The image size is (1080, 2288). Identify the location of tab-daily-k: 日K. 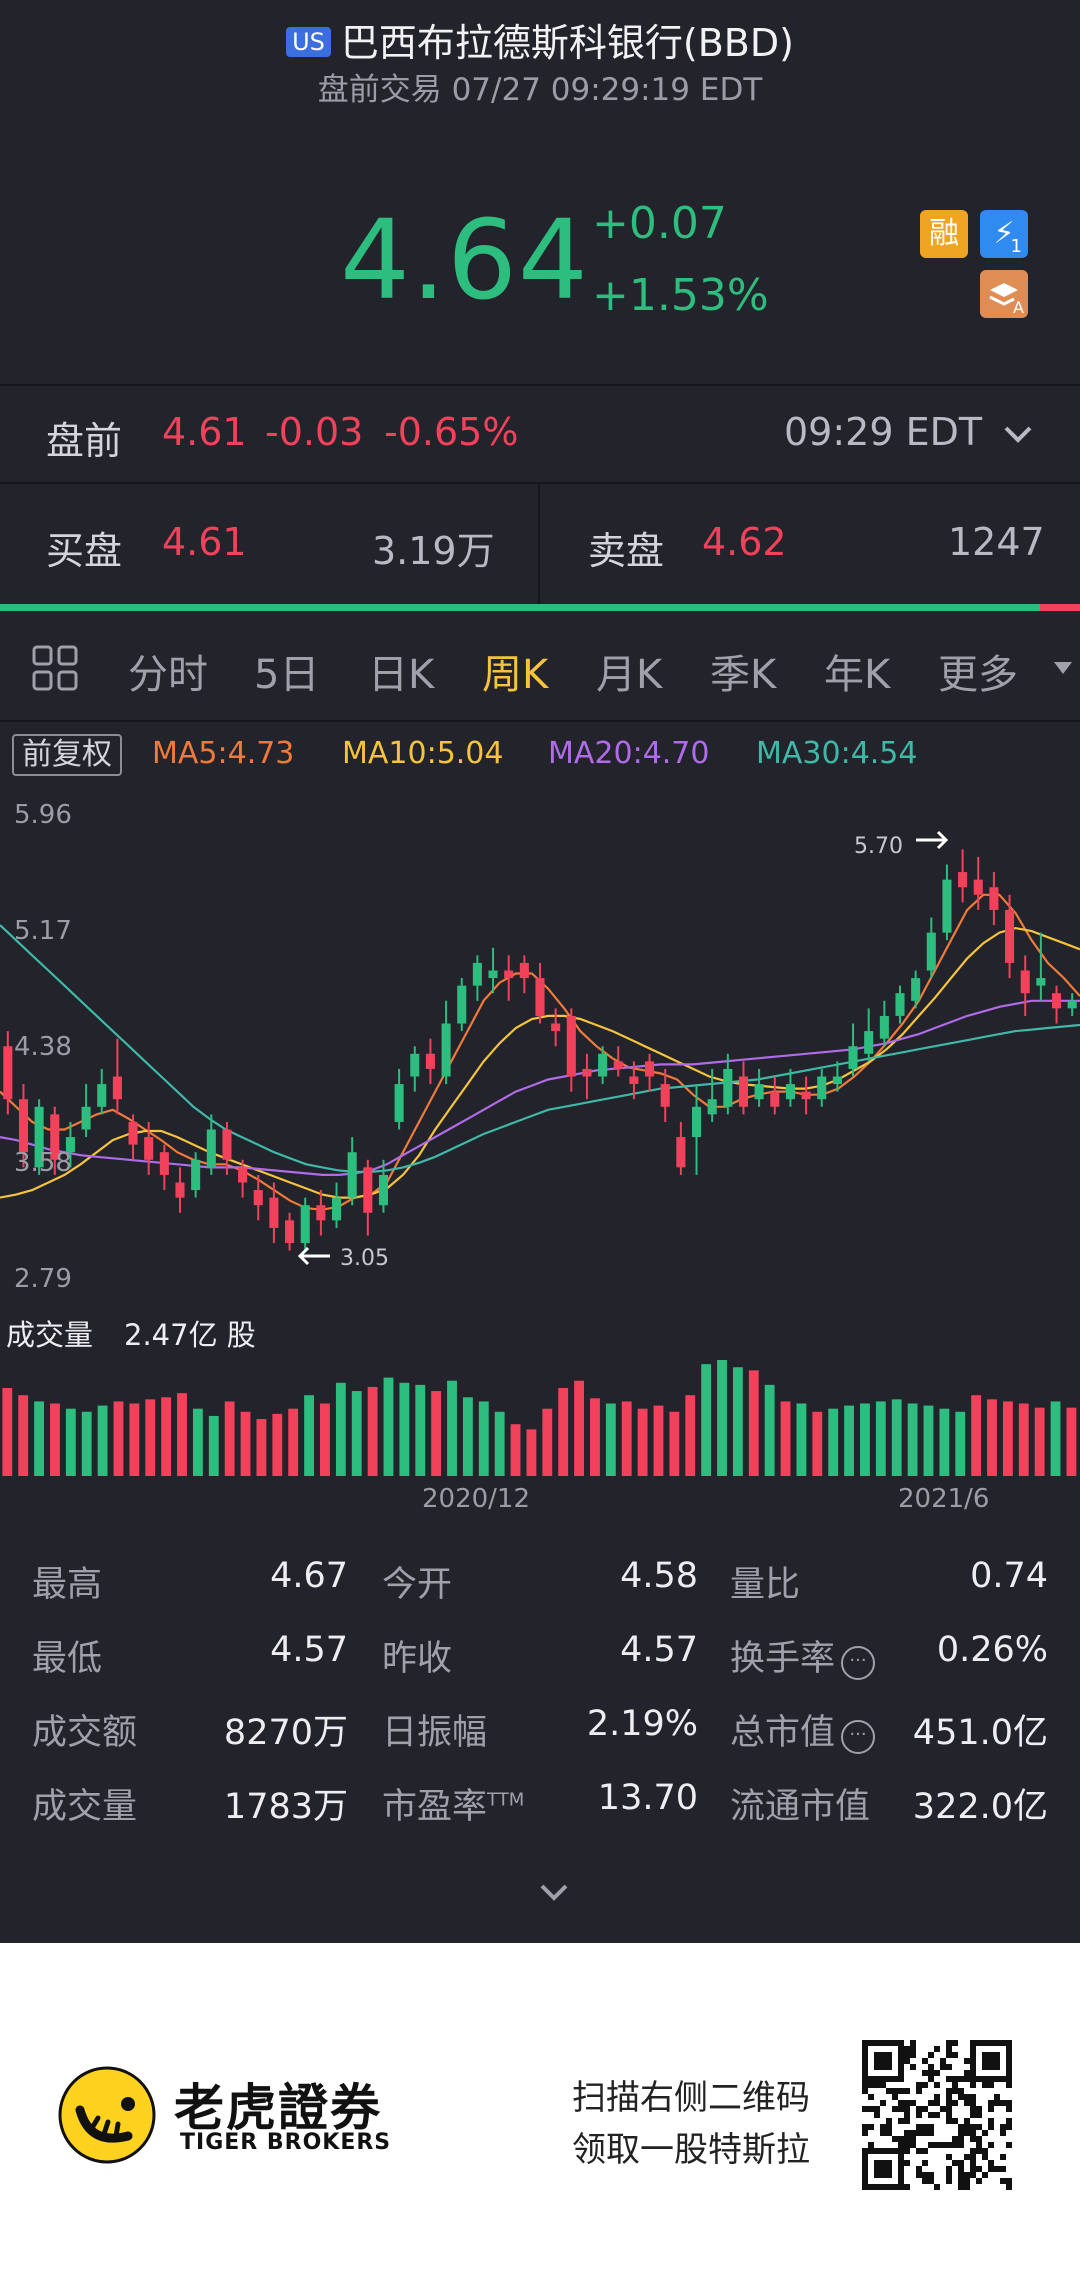
(401, 675).